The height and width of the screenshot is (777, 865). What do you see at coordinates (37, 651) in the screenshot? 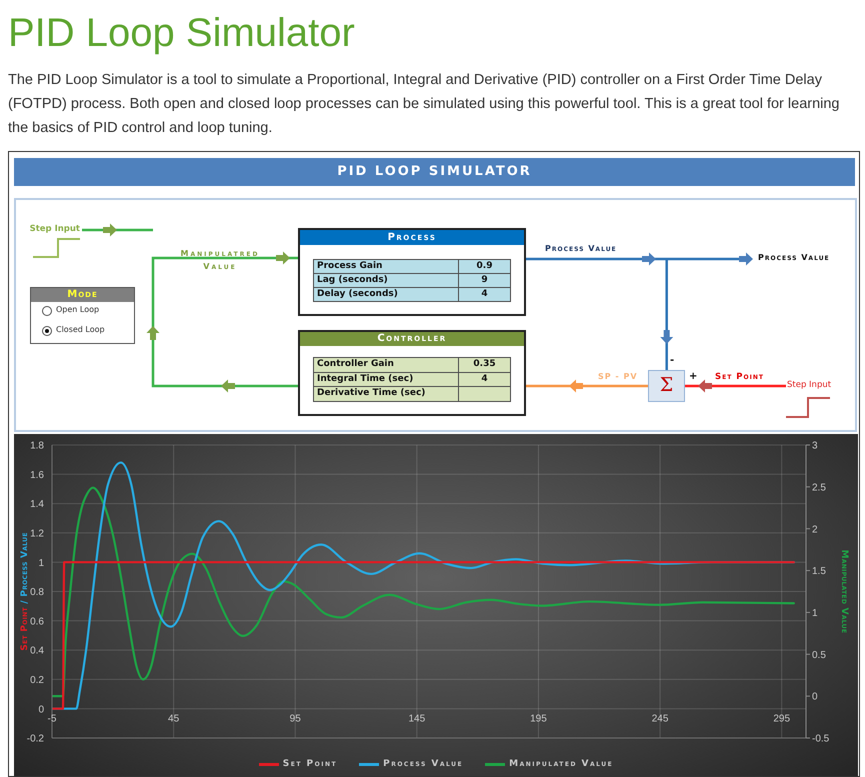
I see `y-tick-label: 0.4` at bounding box center [37, 651].